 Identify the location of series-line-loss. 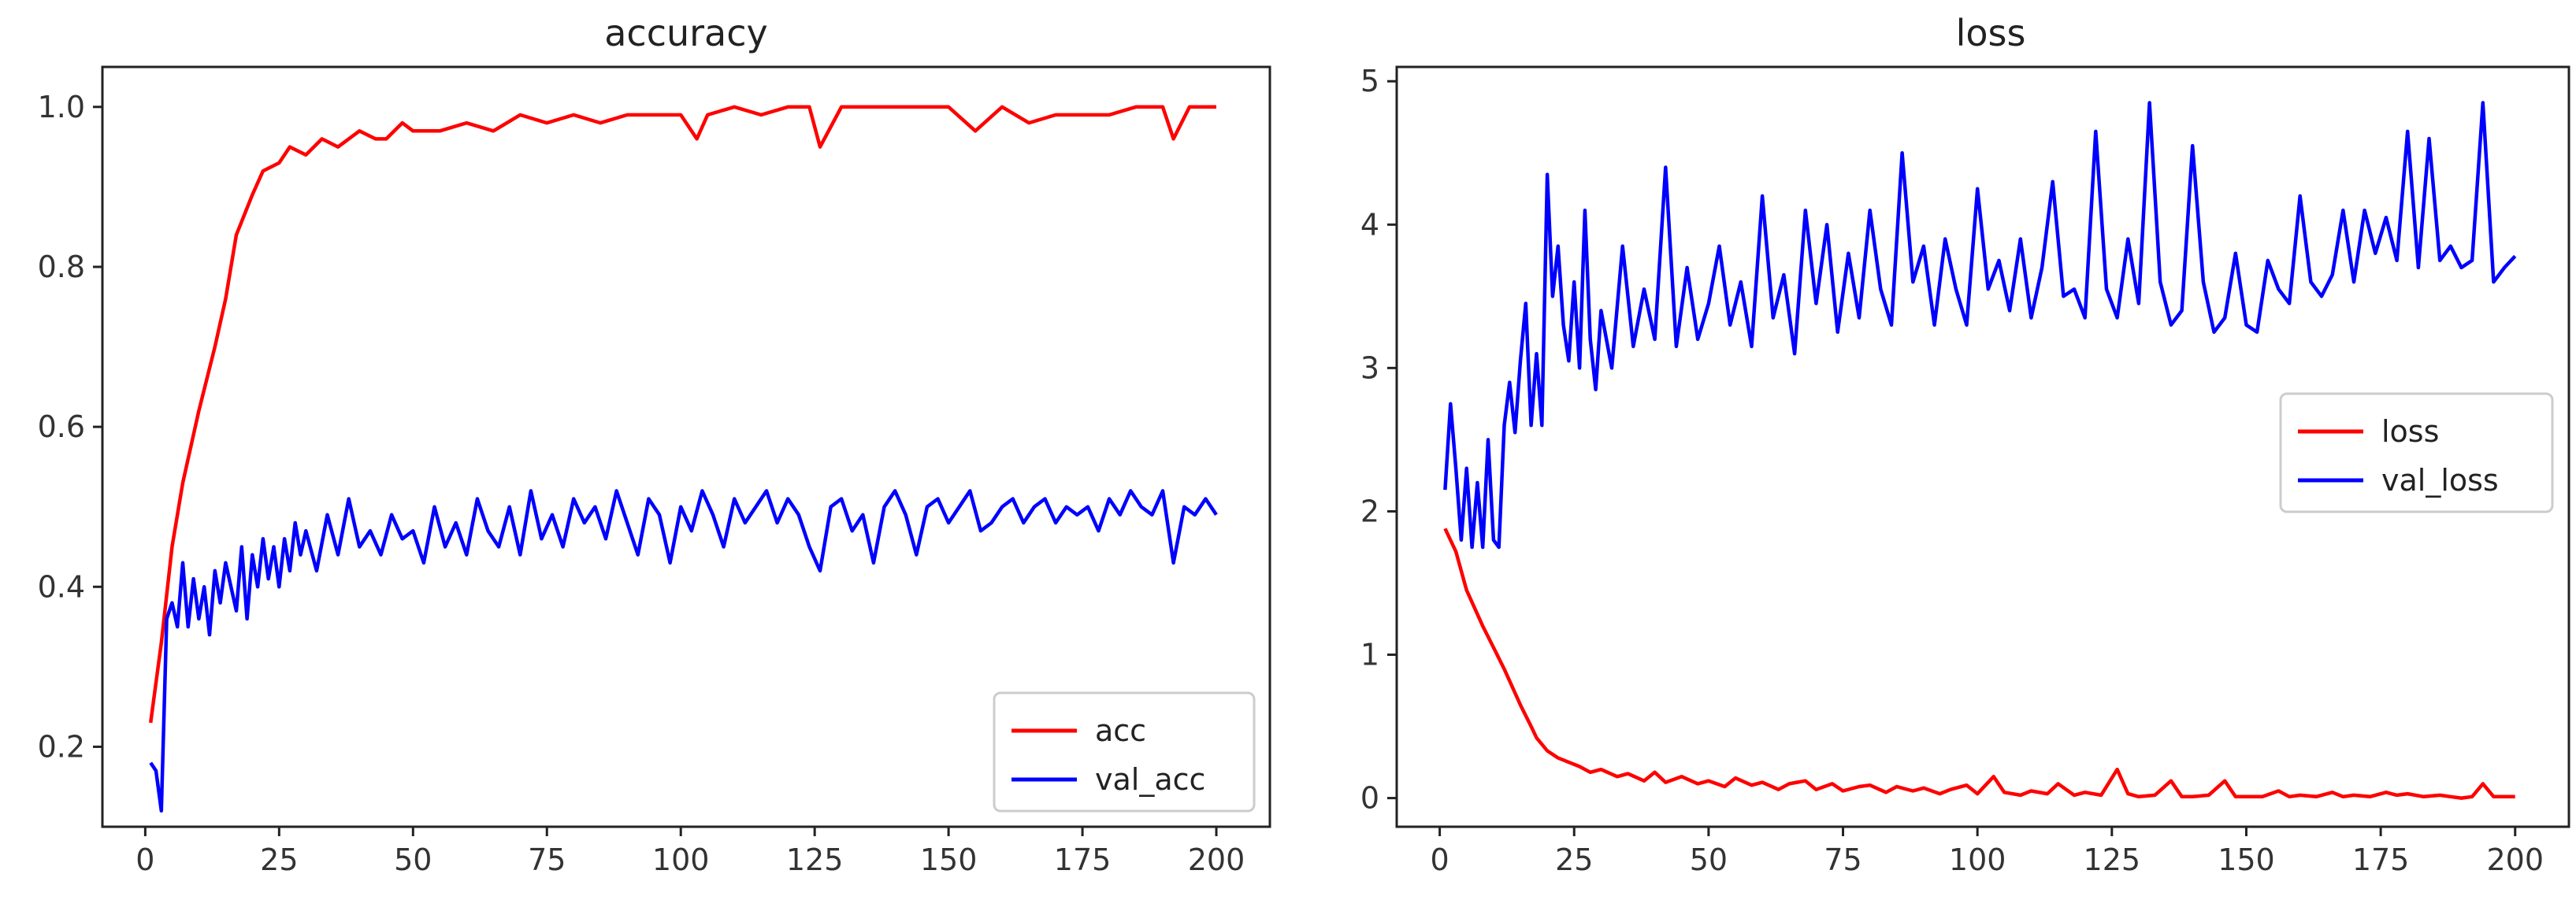
(1979, 664).